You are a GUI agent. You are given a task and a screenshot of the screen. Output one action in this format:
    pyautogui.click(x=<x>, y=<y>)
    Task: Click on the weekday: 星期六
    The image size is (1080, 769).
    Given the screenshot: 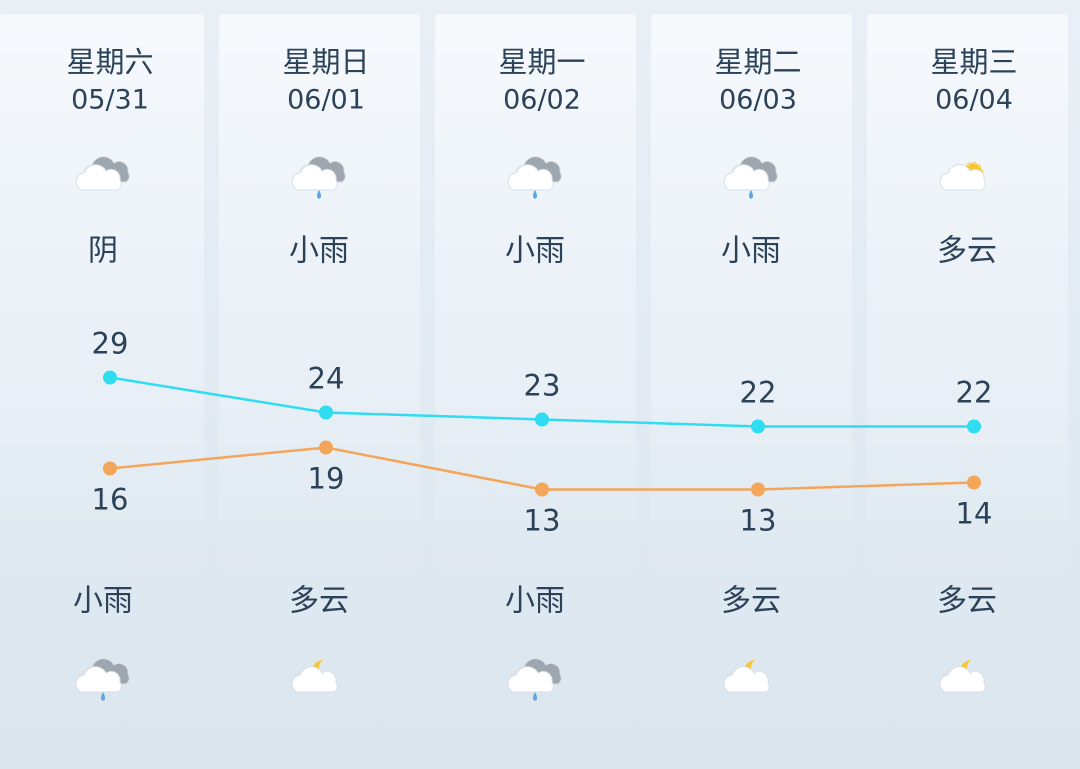 What is the action you would take?
    pyautogui.click(x=109, y=62)
    